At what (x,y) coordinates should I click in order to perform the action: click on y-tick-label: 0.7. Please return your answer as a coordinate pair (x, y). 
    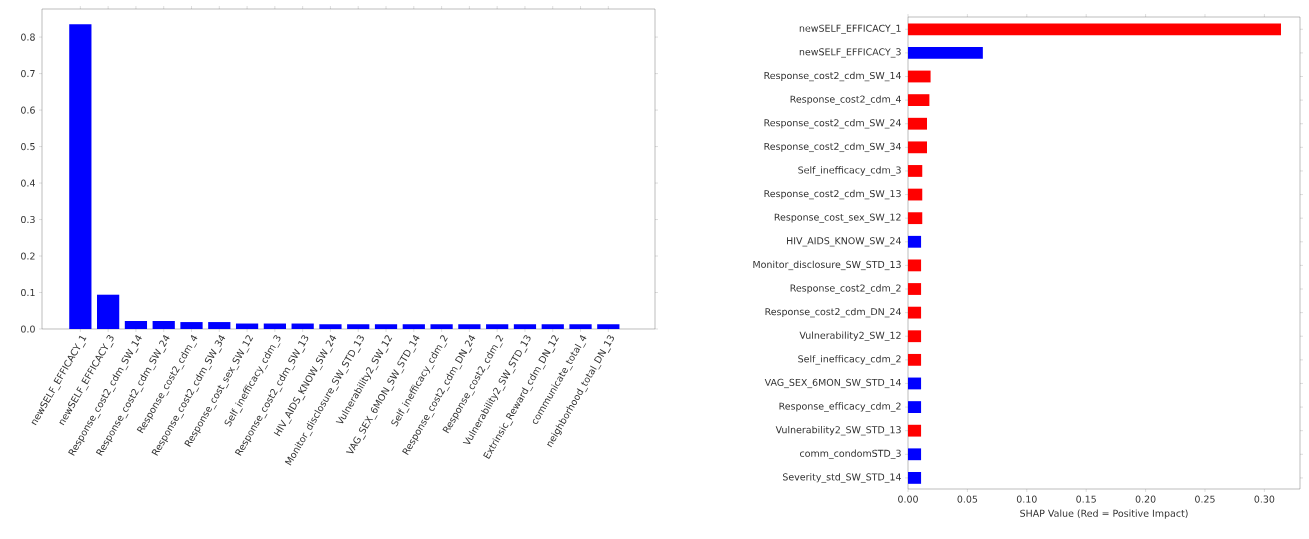
    Looking at the image, I should click on (28, 74).